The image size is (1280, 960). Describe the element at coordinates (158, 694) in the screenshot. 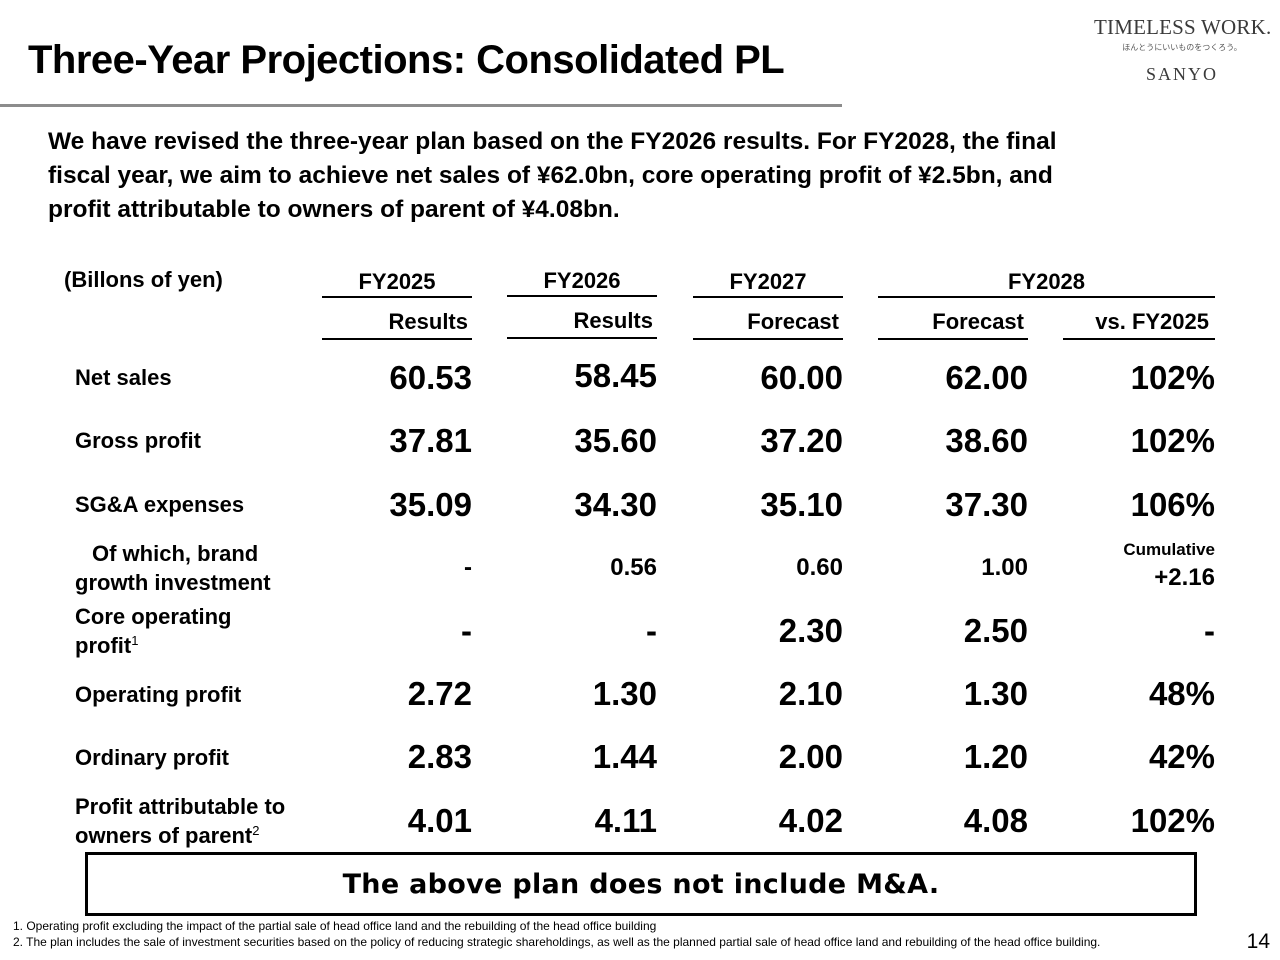

I see `row-label-operating-profit: Operating profit` at that location.